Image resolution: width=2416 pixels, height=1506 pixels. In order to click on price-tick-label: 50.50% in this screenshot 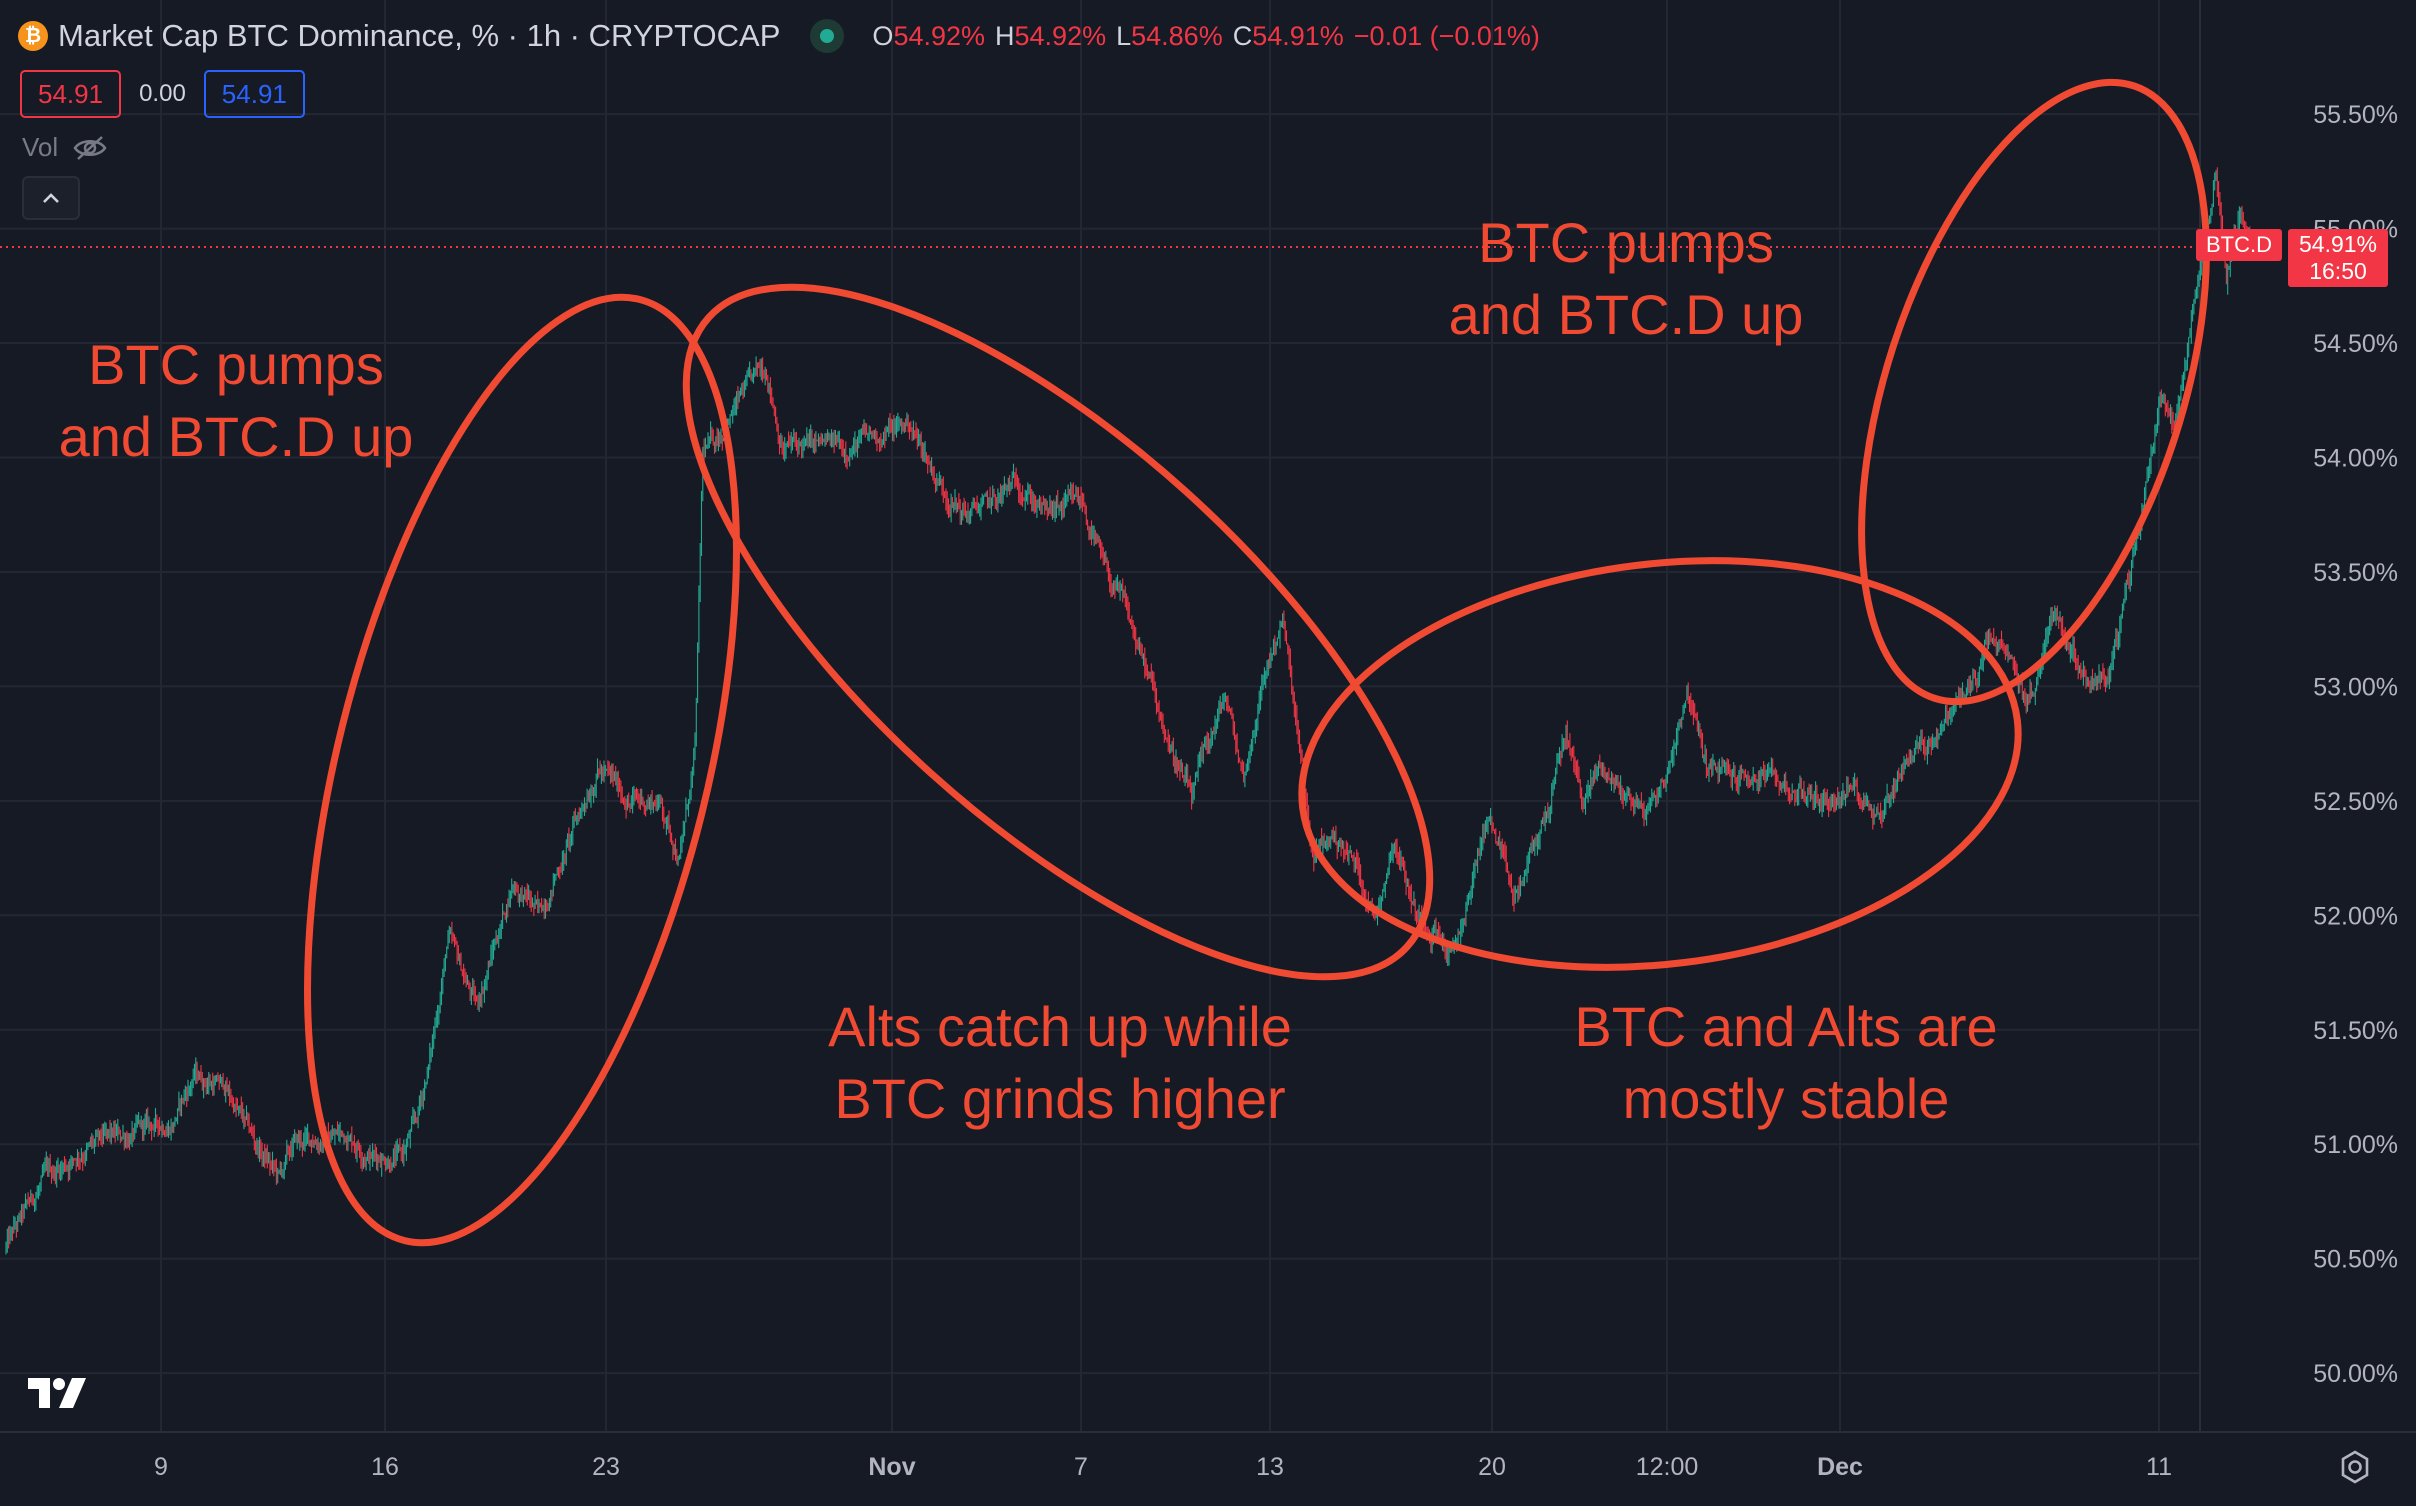, I will do `click(2355, 1260)`.